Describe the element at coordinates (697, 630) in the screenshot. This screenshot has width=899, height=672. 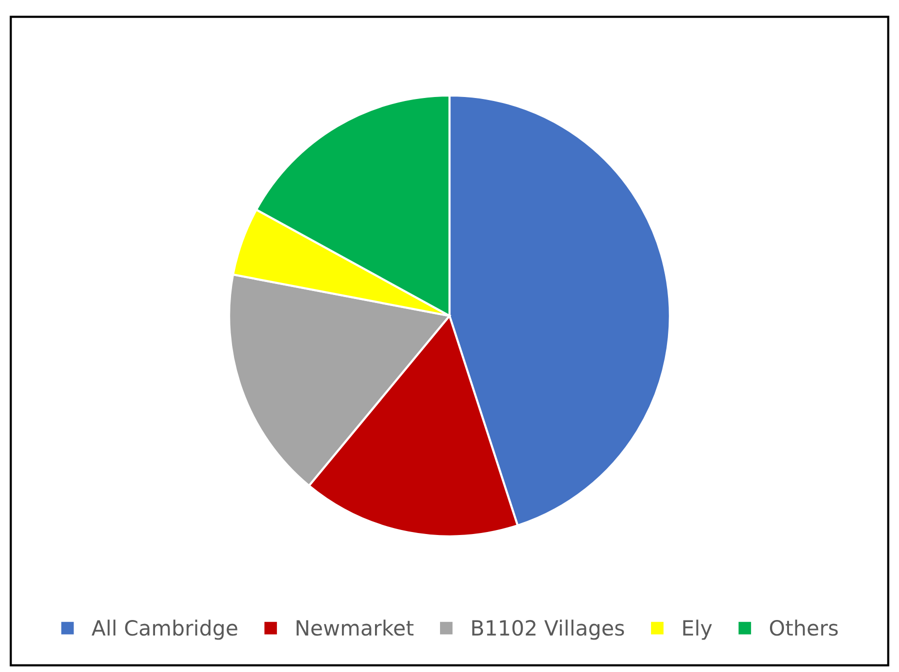
I see `legend-label: Ely` at that location.